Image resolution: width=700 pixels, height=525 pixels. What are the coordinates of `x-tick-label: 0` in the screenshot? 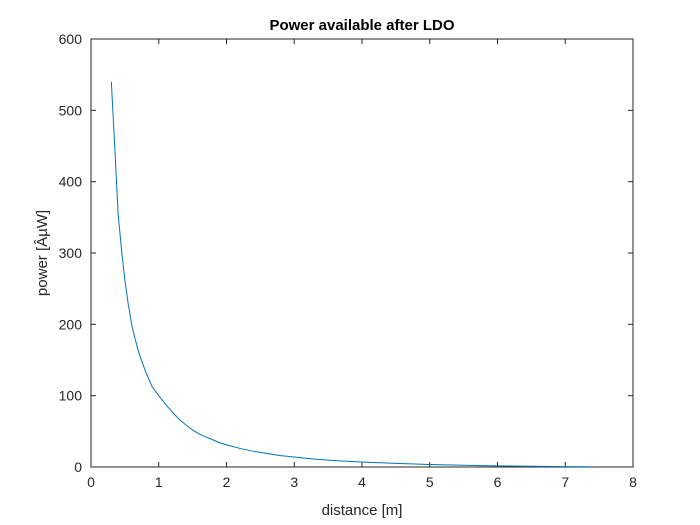 It's located at (91, 482).